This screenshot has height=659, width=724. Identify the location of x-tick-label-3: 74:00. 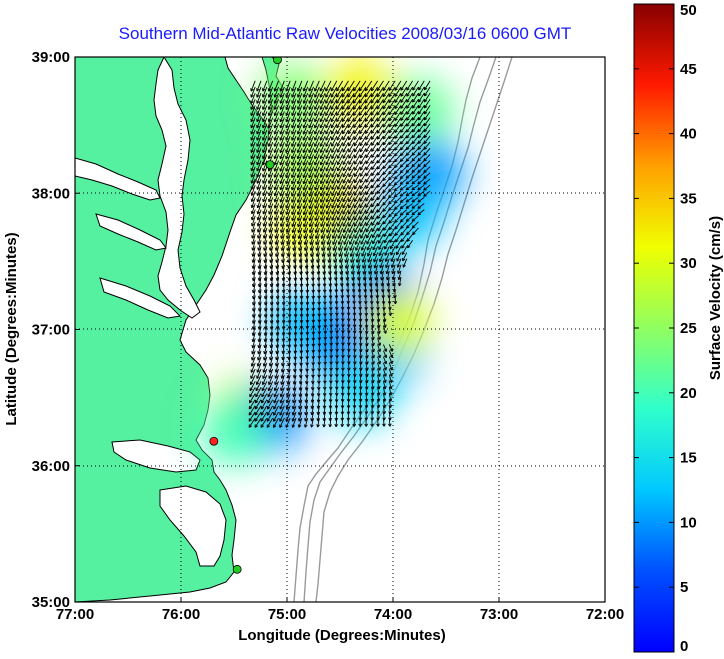
(393, 614).